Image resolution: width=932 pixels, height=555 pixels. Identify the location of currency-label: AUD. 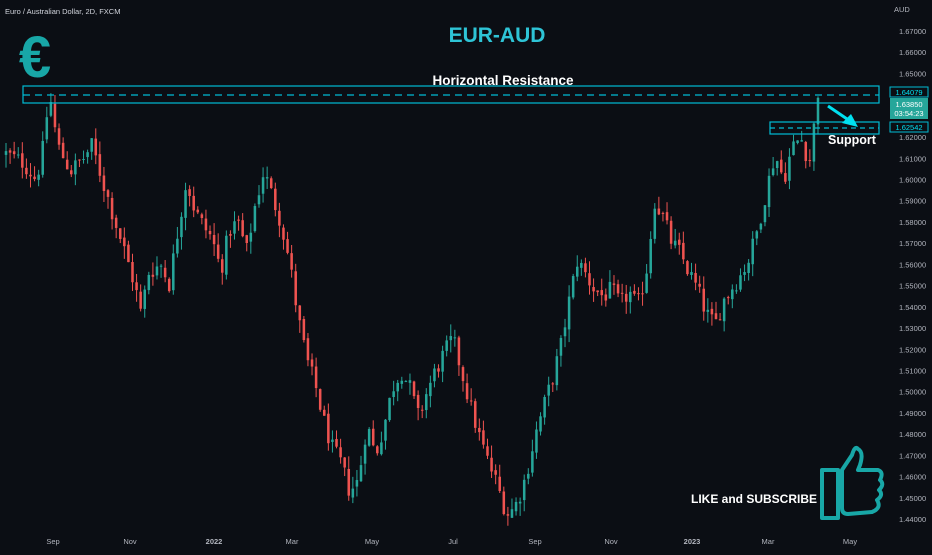
(902, 9).